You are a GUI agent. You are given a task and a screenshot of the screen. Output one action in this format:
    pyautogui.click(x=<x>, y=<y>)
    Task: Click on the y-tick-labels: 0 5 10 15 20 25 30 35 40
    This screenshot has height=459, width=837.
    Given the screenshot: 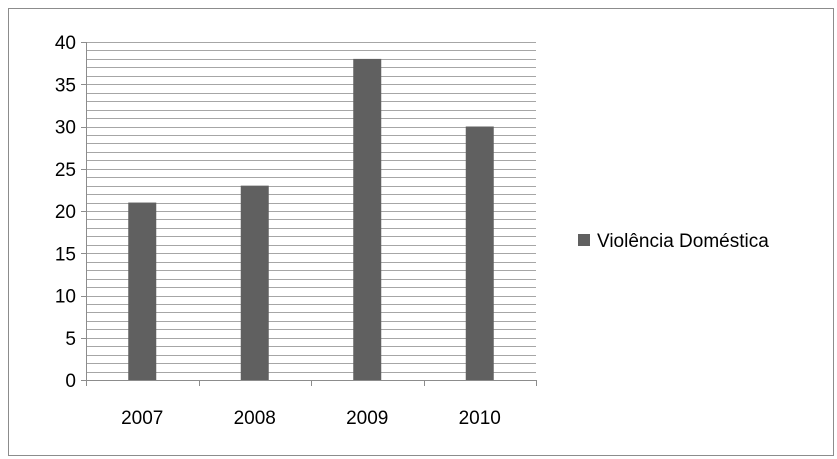 What is the action you would take?
    pyautogui.click(x=65, y=212)
    